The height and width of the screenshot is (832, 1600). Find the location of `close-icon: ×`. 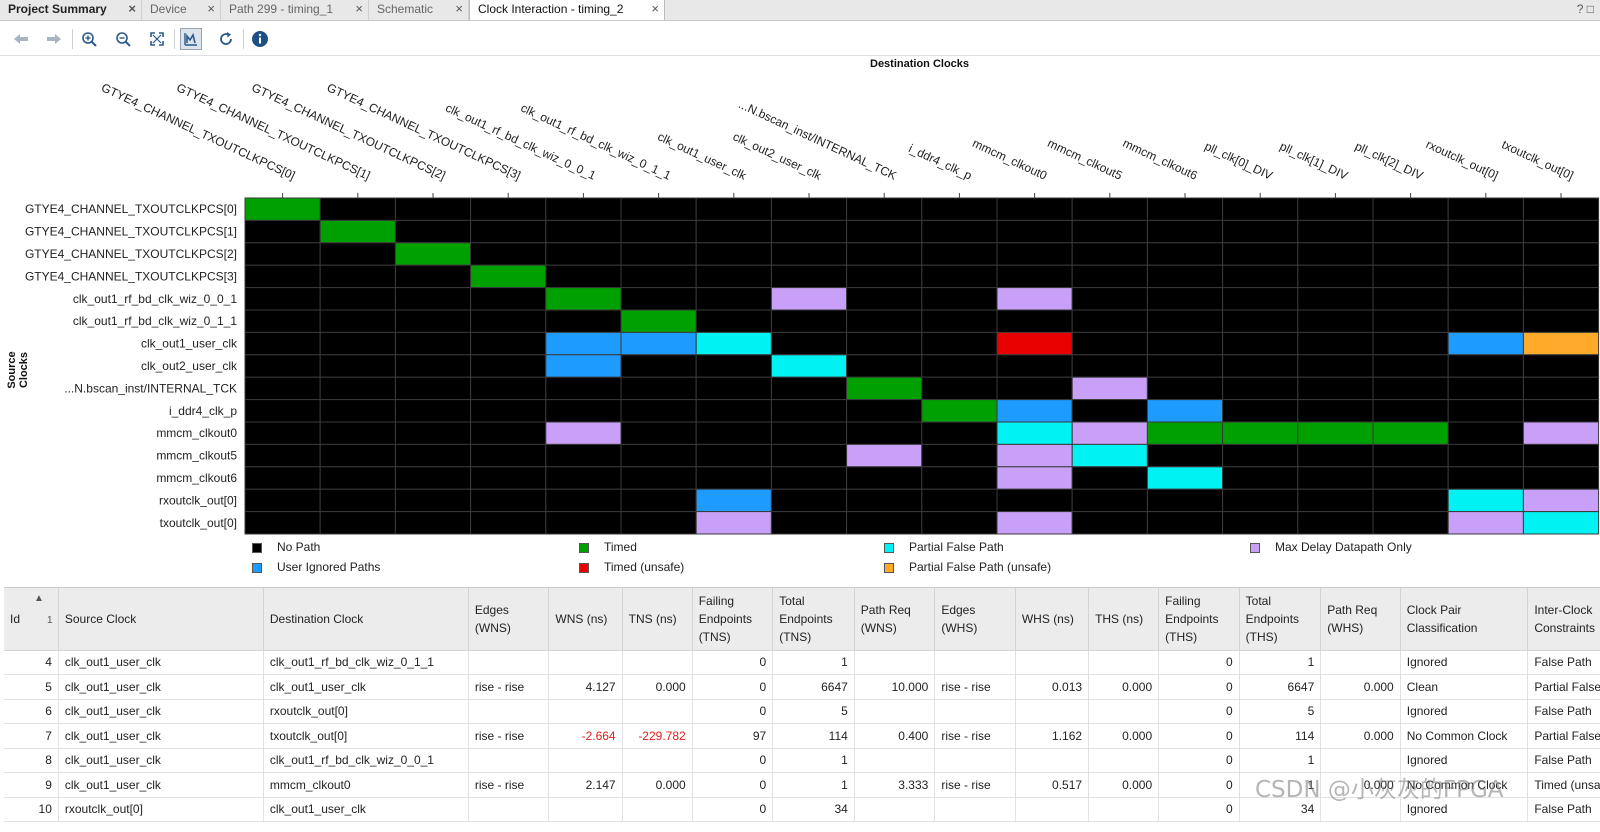

close-icon: × is located at coordinates (655, 8).